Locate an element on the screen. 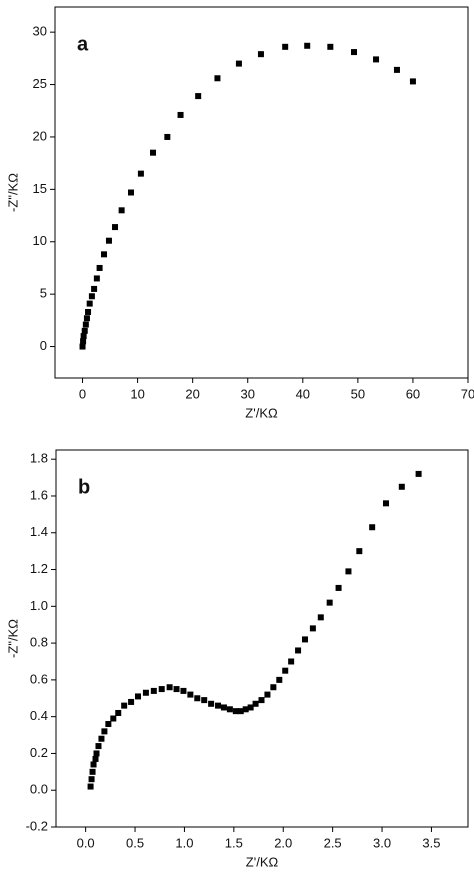 Image resolution: width=474 pixels, height=889 pixels. y-tick-label: 0.8 is located at coordinates (39, 642).